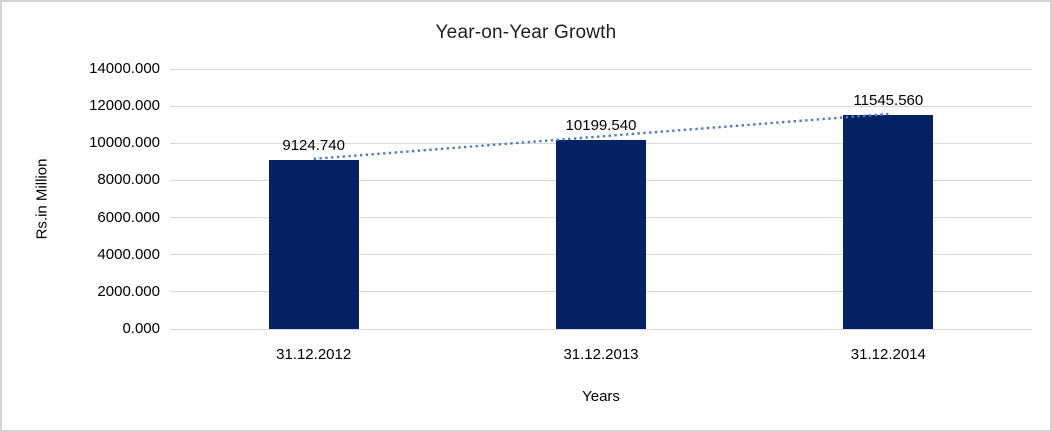 The width and height of the screenshot is (1052, 432). Describe the element at coordinates (124, 143) in the screenshot. I see `y-tick-label: 10000.000` at that location.